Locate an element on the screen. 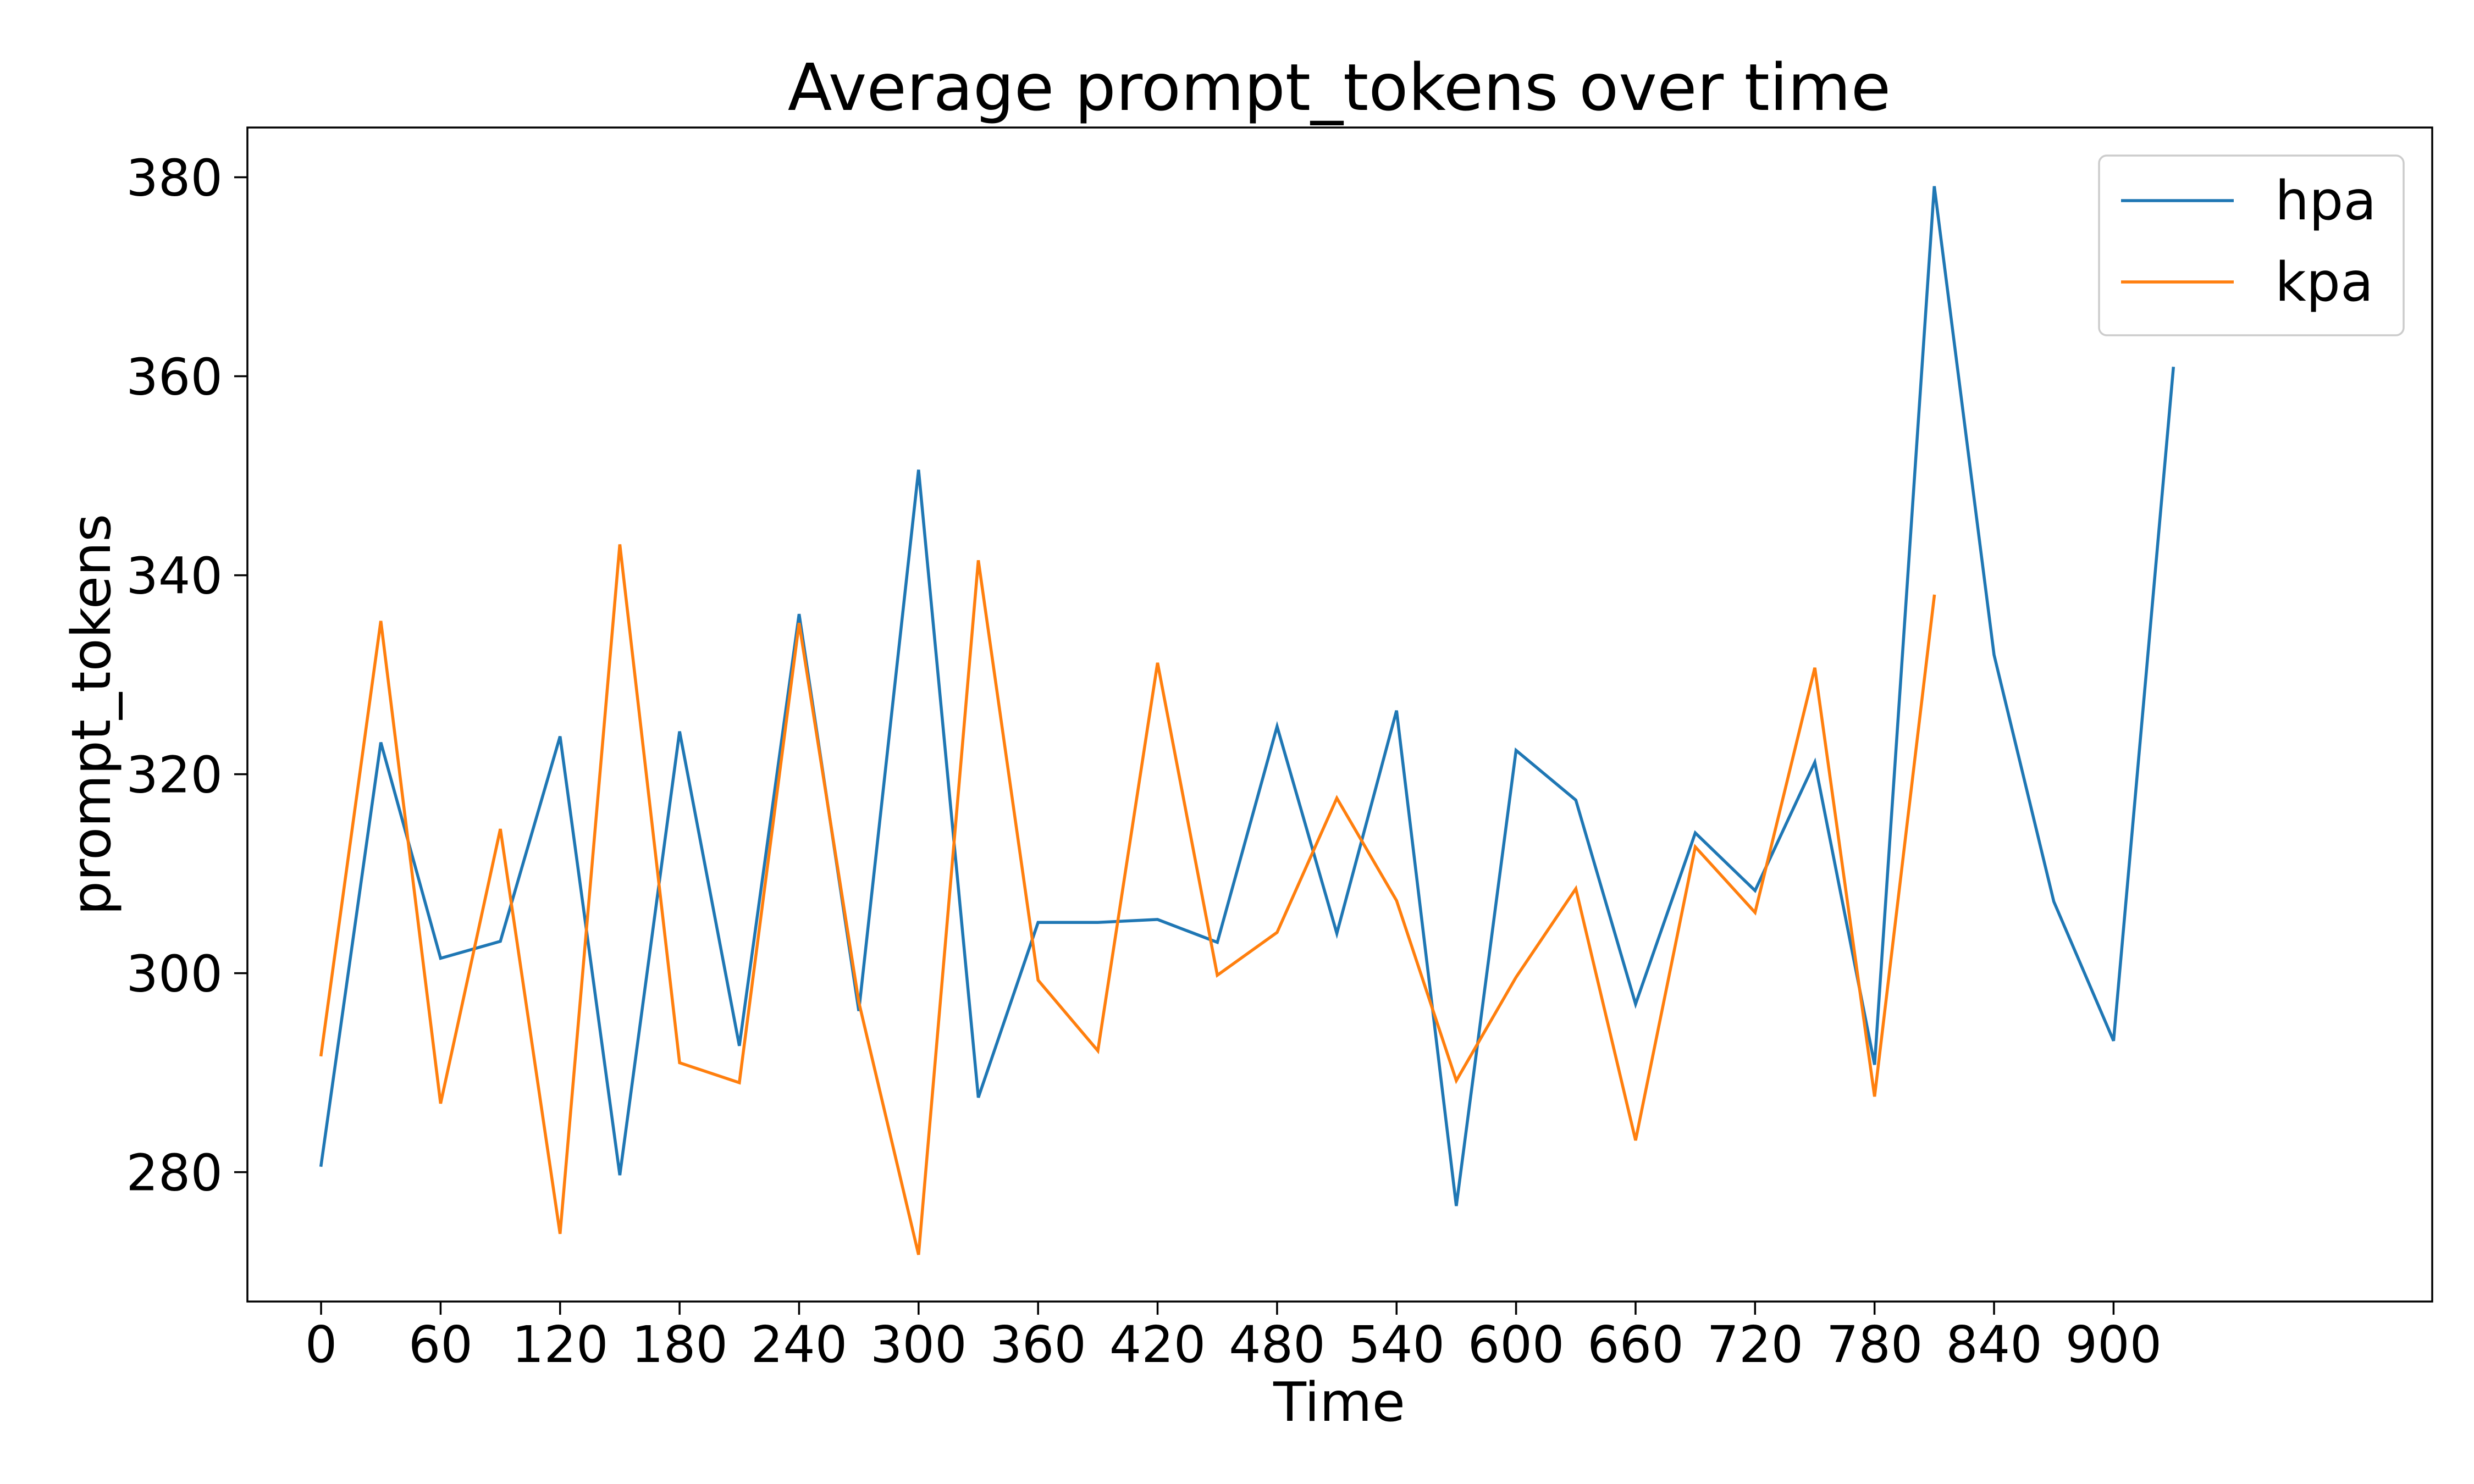 Image resolution: width=2474 pixels, height=1484 pixels. y-tick-label: 340 is located at coordinates (175, 576).